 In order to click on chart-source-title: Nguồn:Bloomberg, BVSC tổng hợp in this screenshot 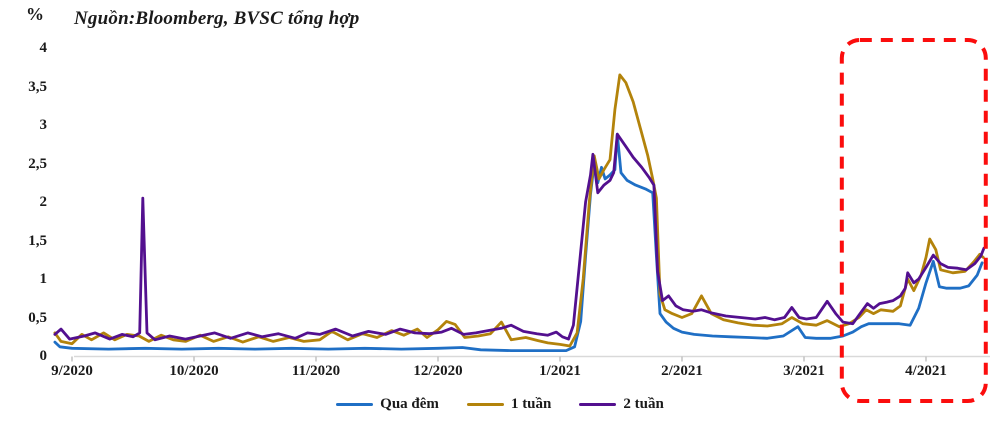, I will do `click(217, 18)`.